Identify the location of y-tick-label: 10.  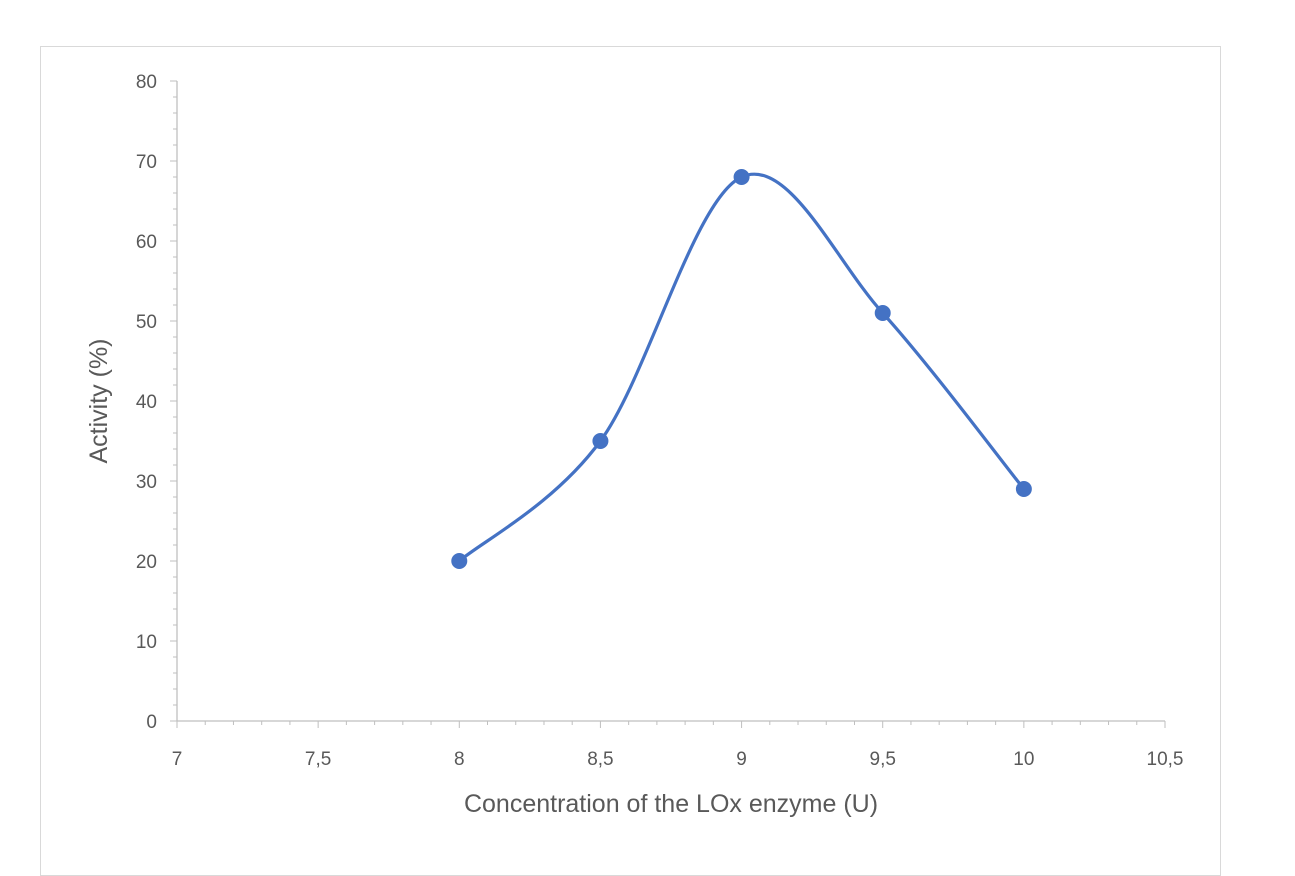
(146, 642).